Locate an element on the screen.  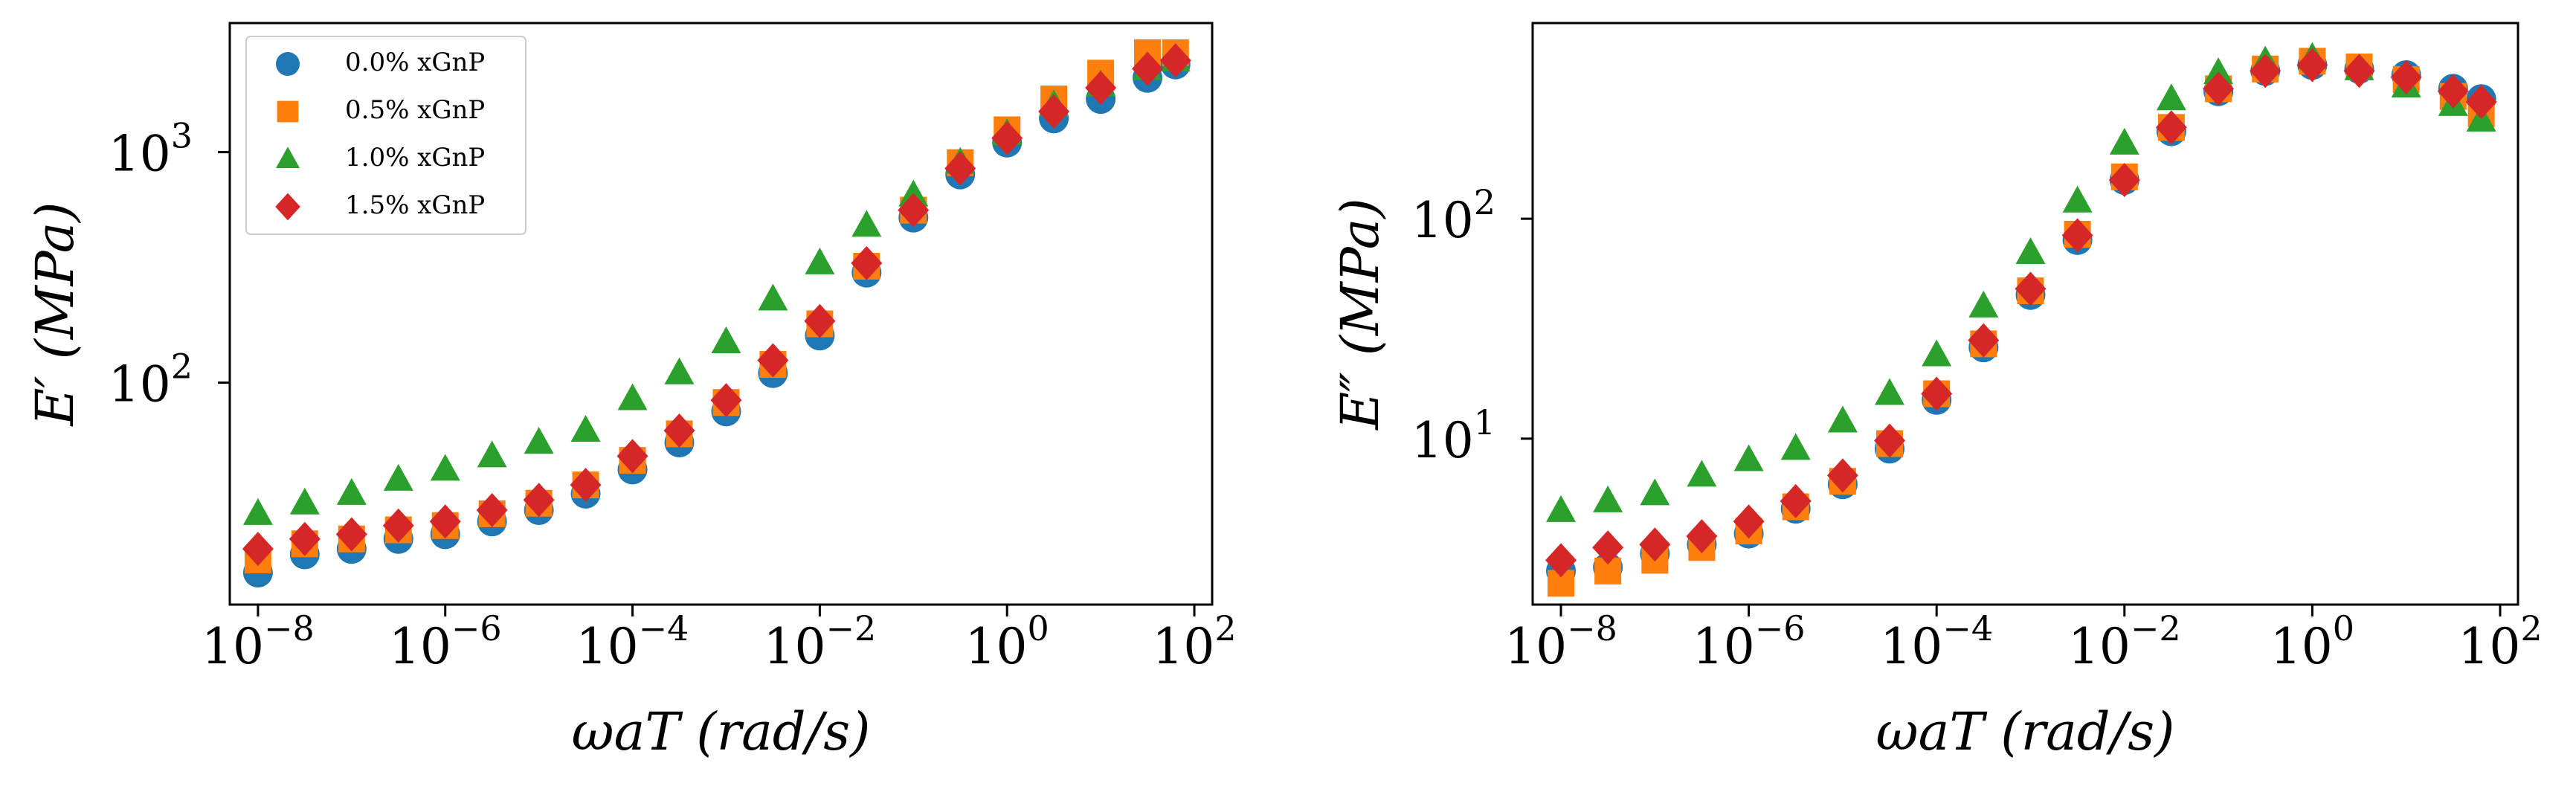
legend-box is located at coordinates (386, 135).